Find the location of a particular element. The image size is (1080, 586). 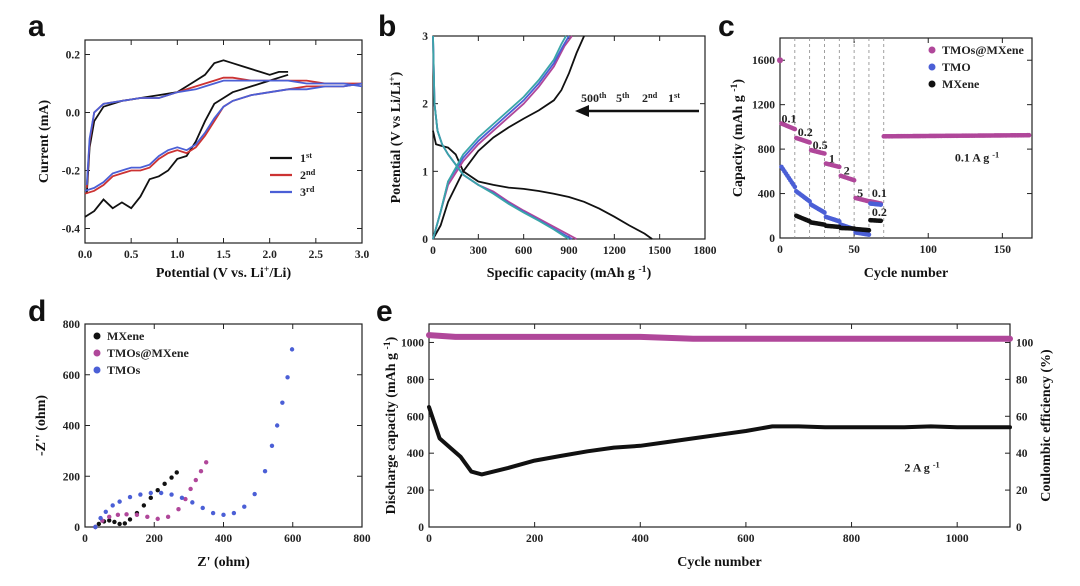

x-axis-label: Z' (ohm) is located at coordinates (223, 562).